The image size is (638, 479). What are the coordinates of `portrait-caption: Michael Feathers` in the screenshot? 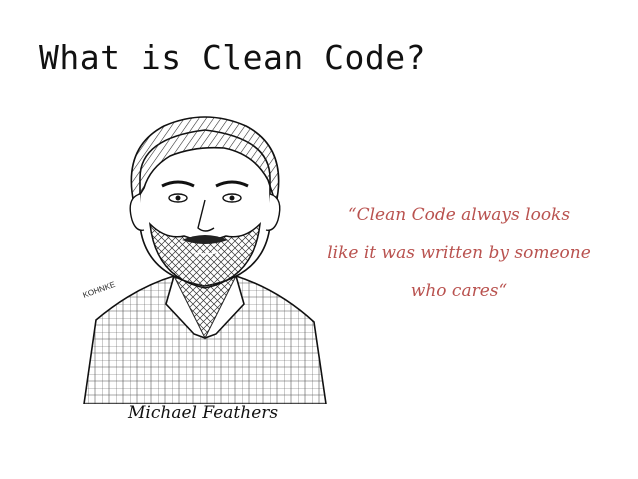 It's located at (203, 413).